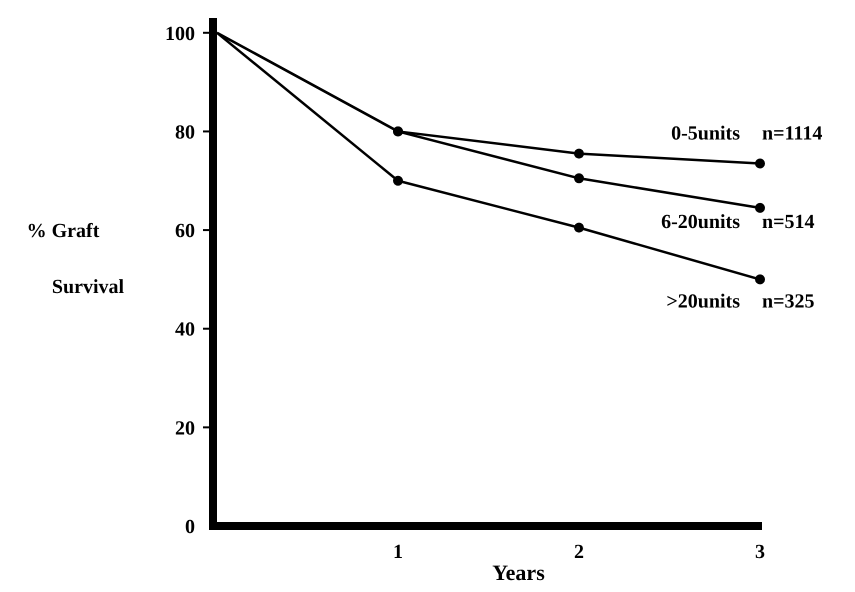  I want to click on series-label: >20units, so click(703, 301).